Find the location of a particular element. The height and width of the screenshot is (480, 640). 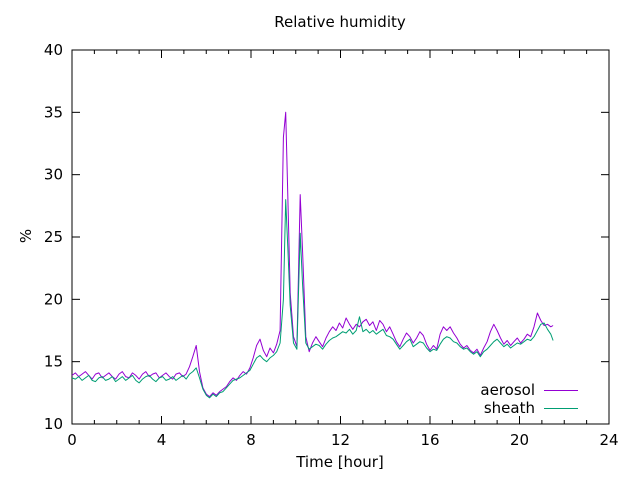

y-tick-label: 25 is located at coordinates (53, 237).